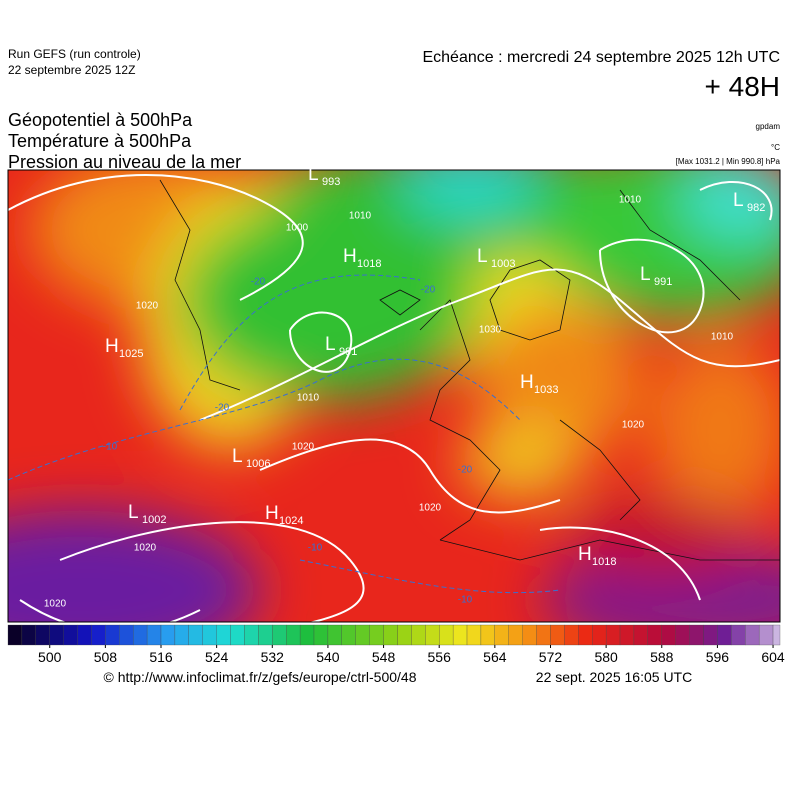  What do you see at coordinates (131, 354) in the screenshot?
I see `center-value: 1025` at bounding box center [131, 354].